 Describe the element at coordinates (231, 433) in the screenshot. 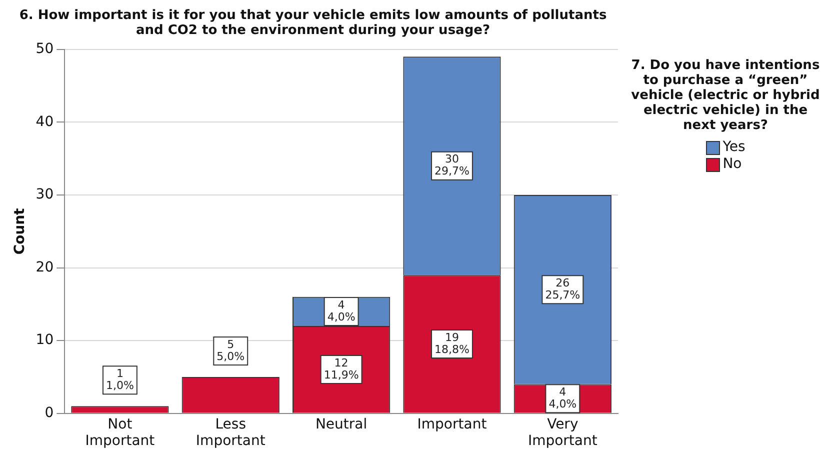

I see `x-tick-label: Less Important` at that location.